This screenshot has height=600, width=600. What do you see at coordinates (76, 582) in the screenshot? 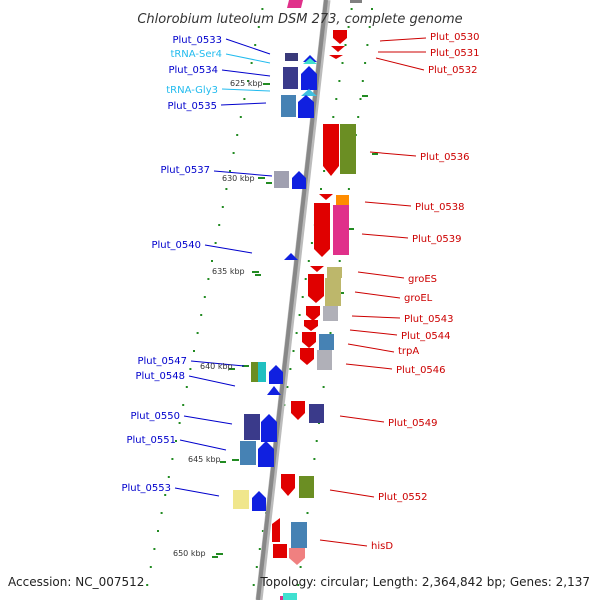
I see `accession-text: Accession: NC_007512` at bounding box center [76, 582].